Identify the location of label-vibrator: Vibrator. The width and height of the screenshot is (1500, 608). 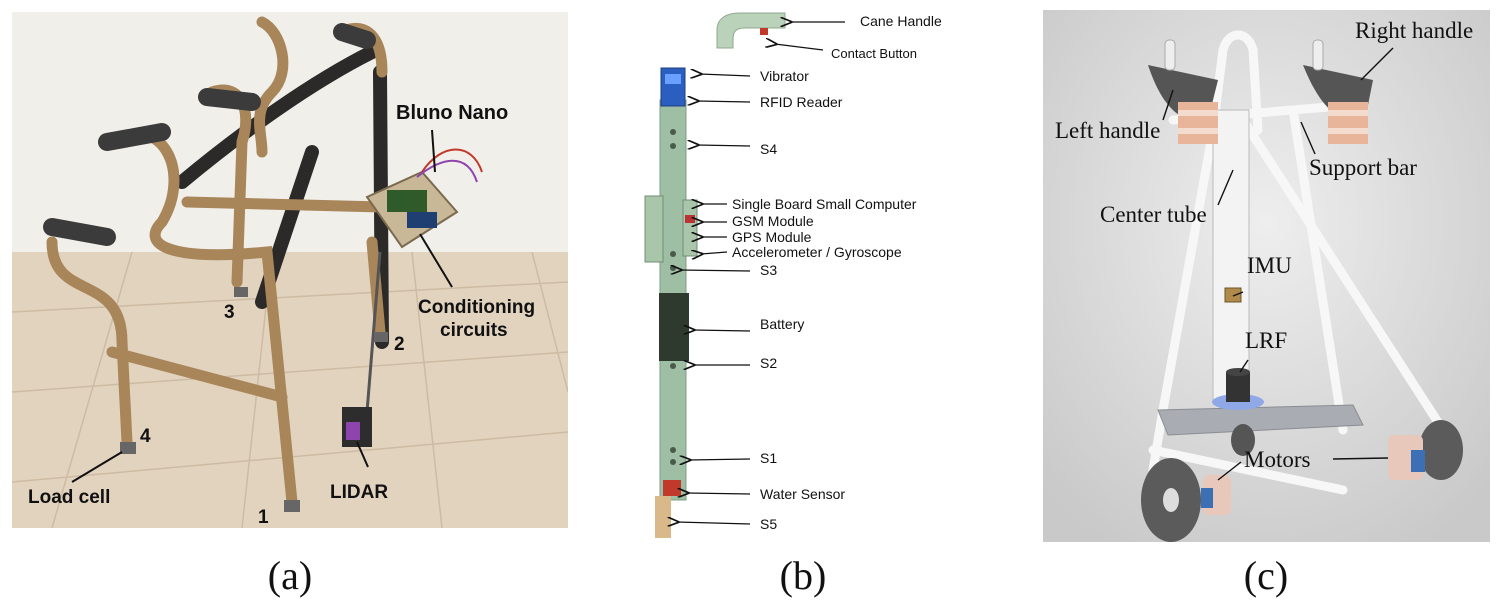
(784, 76).